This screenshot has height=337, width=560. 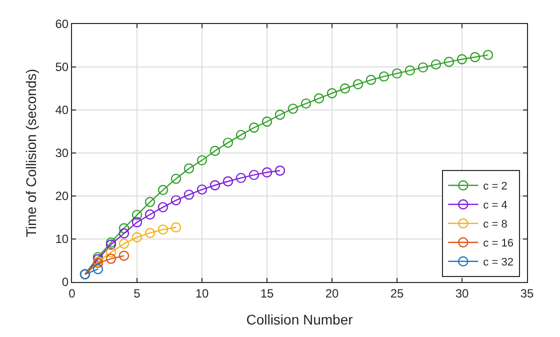 I want to click on y-tick-label: 20, so click(x=62, y=196).